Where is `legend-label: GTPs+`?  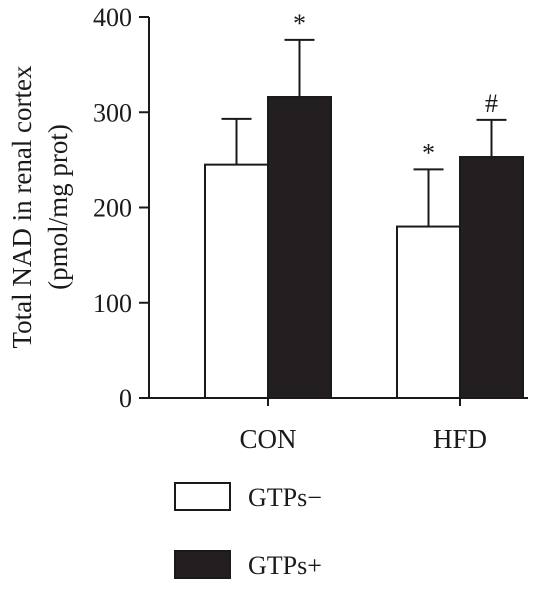
legend-label: GTPs+ is located at coordinates (285, 565).